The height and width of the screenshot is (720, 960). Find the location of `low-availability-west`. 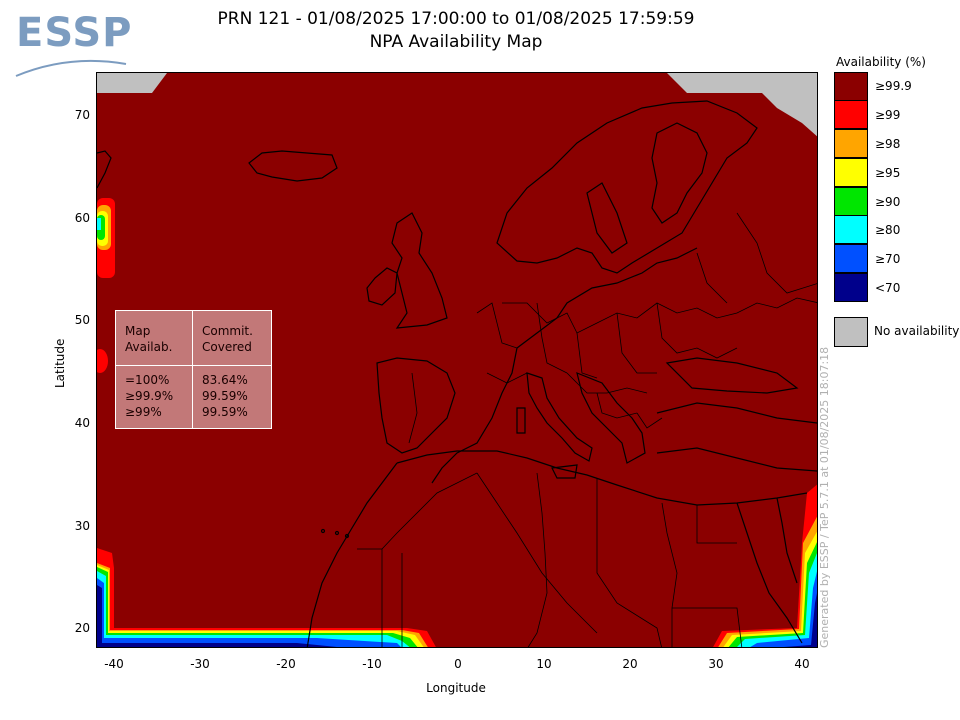

low-availability-west is located at coordinates (106, 285).